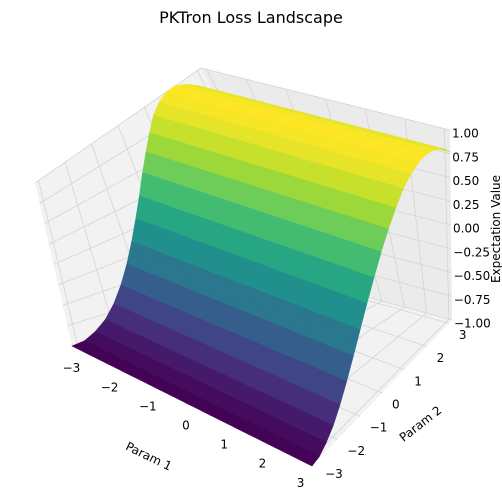 The image size is (502, 504). I want to click on y-tick-label: −1, so click(379, 428).